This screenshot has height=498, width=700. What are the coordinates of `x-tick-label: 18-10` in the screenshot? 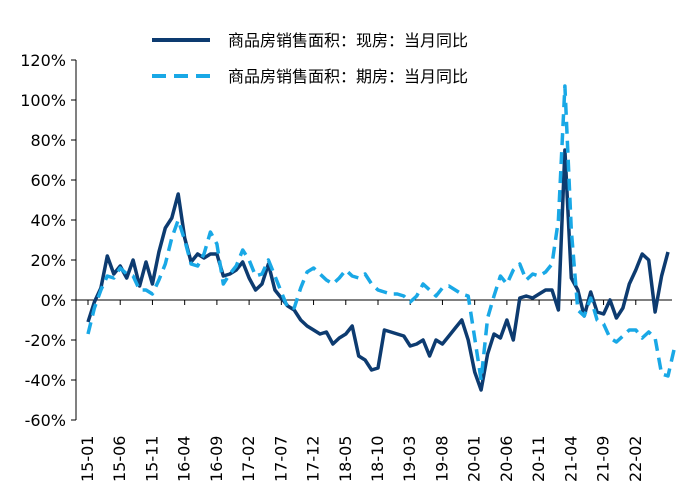 It's located at (377, 459).